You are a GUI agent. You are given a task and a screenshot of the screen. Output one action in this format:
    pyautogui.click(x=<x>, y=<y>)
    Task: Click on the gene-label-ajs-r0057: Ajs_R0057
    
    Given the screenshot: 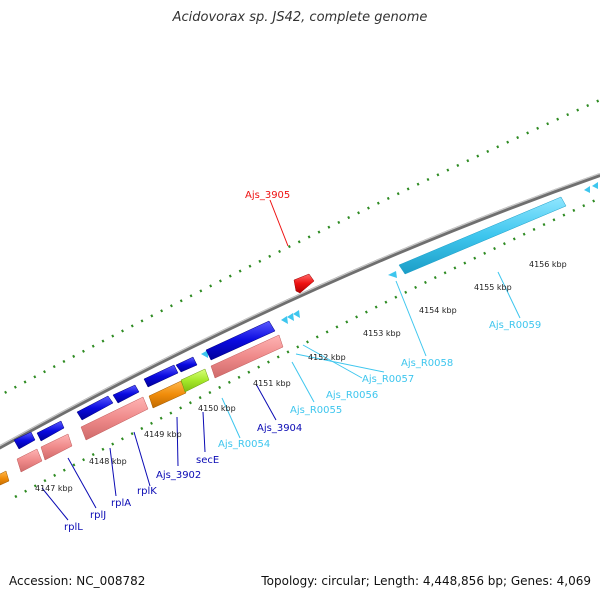 What is the action you would take?
    pyautogui.click(x=388, y=379)
    